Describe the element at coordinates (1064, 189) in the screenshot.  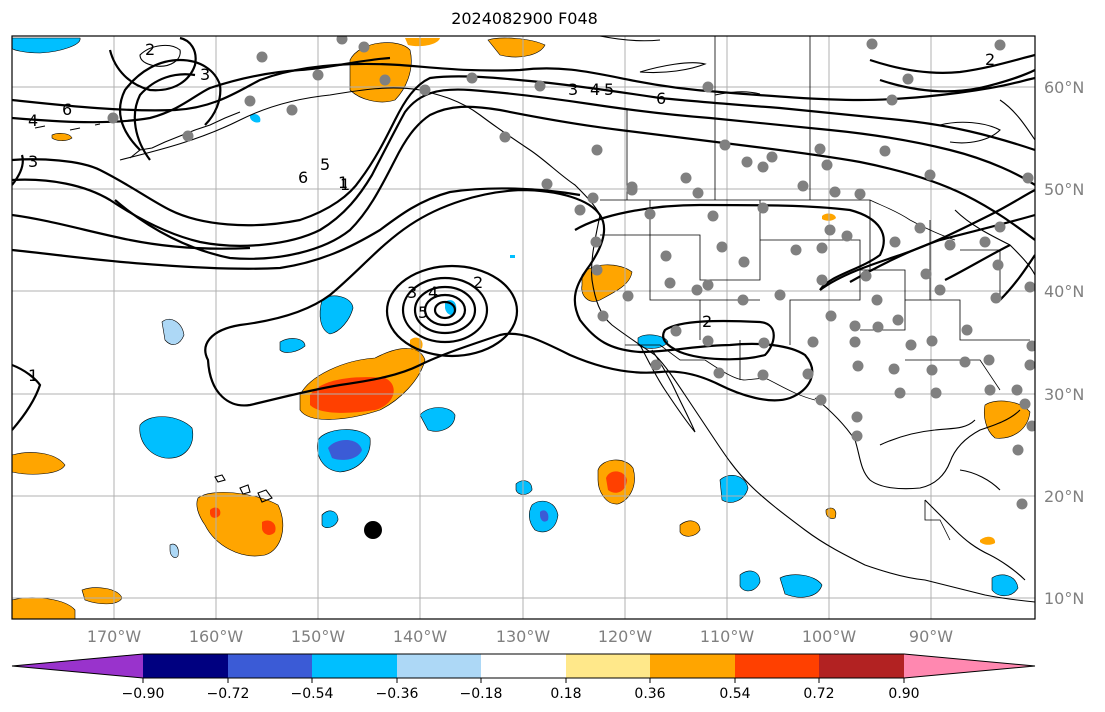
I see `lat-tick-label: 50°N` at that location.